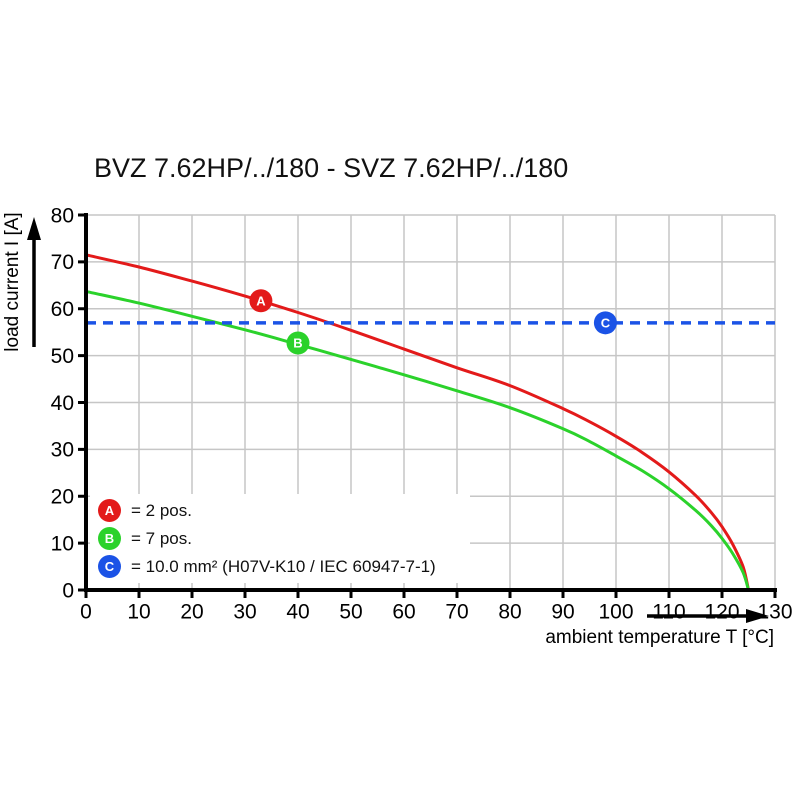 This screenshot has width=800, height=800. I want to click on legend-dot-B: B, so click(109, 538).